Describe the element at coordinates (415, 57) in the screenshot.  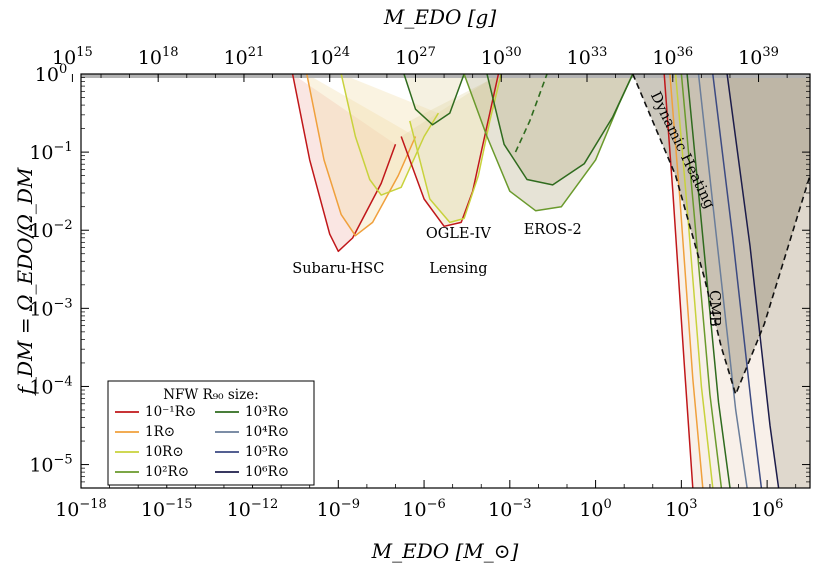
I see `top-tick-label-4: 1027` at that location.